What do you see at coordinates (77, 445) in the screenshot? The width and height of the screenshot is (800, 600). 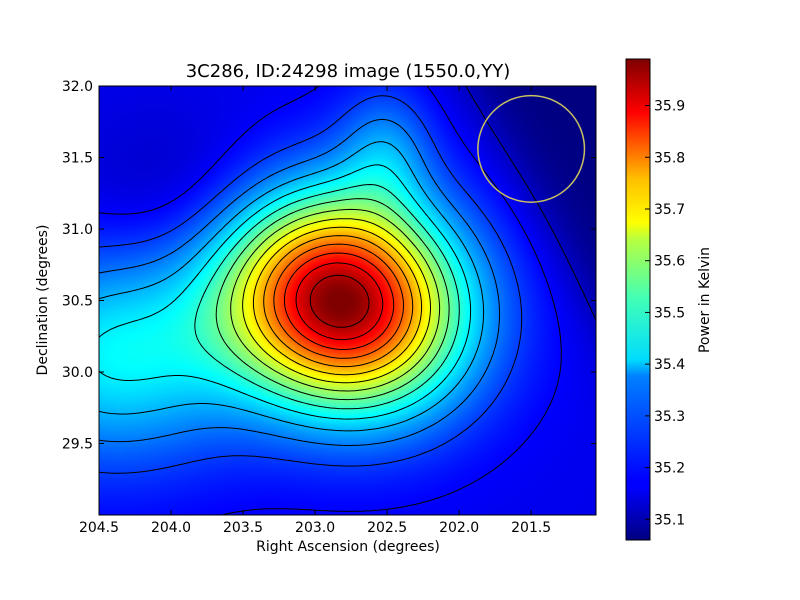 I see `y-tick-label: 29.5` at bounding box center [77, 445].